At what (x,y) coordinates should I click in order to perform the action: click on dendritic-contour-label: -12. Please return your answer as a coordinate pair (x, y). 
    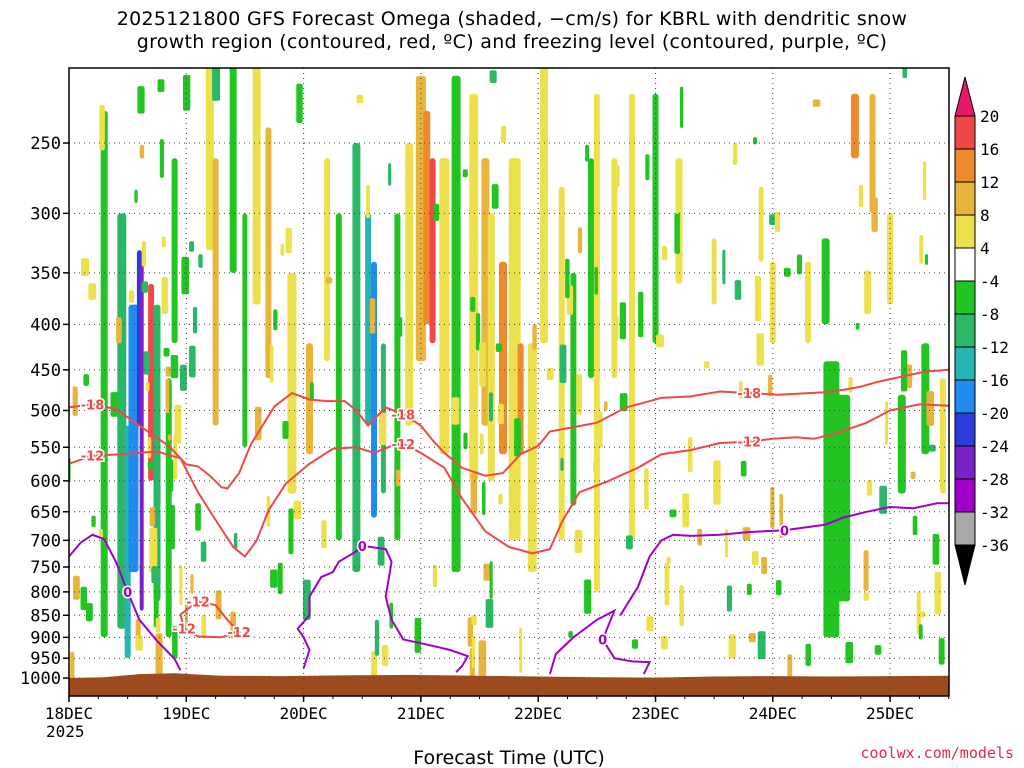
    Looking at the image, I should click on (404, 445).